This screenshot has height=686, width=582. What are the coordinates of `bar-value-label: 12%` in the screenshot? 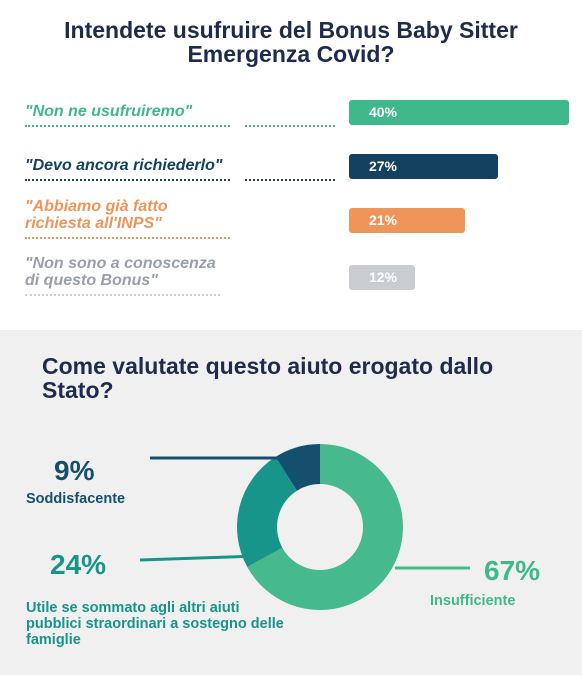 It's located at (383, 277).